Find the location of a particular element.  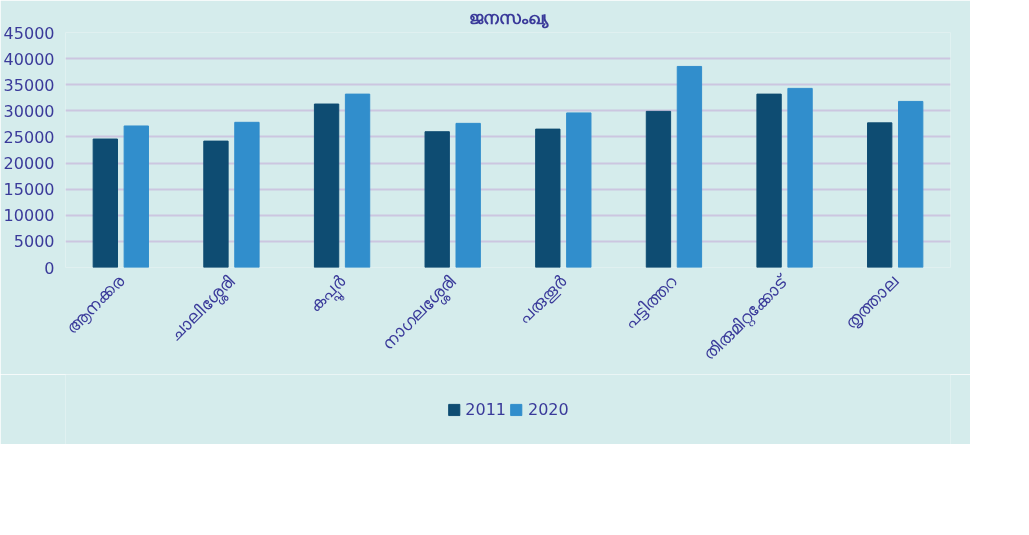

y-tick-label: 40000 is located at coordinates (29, 59).